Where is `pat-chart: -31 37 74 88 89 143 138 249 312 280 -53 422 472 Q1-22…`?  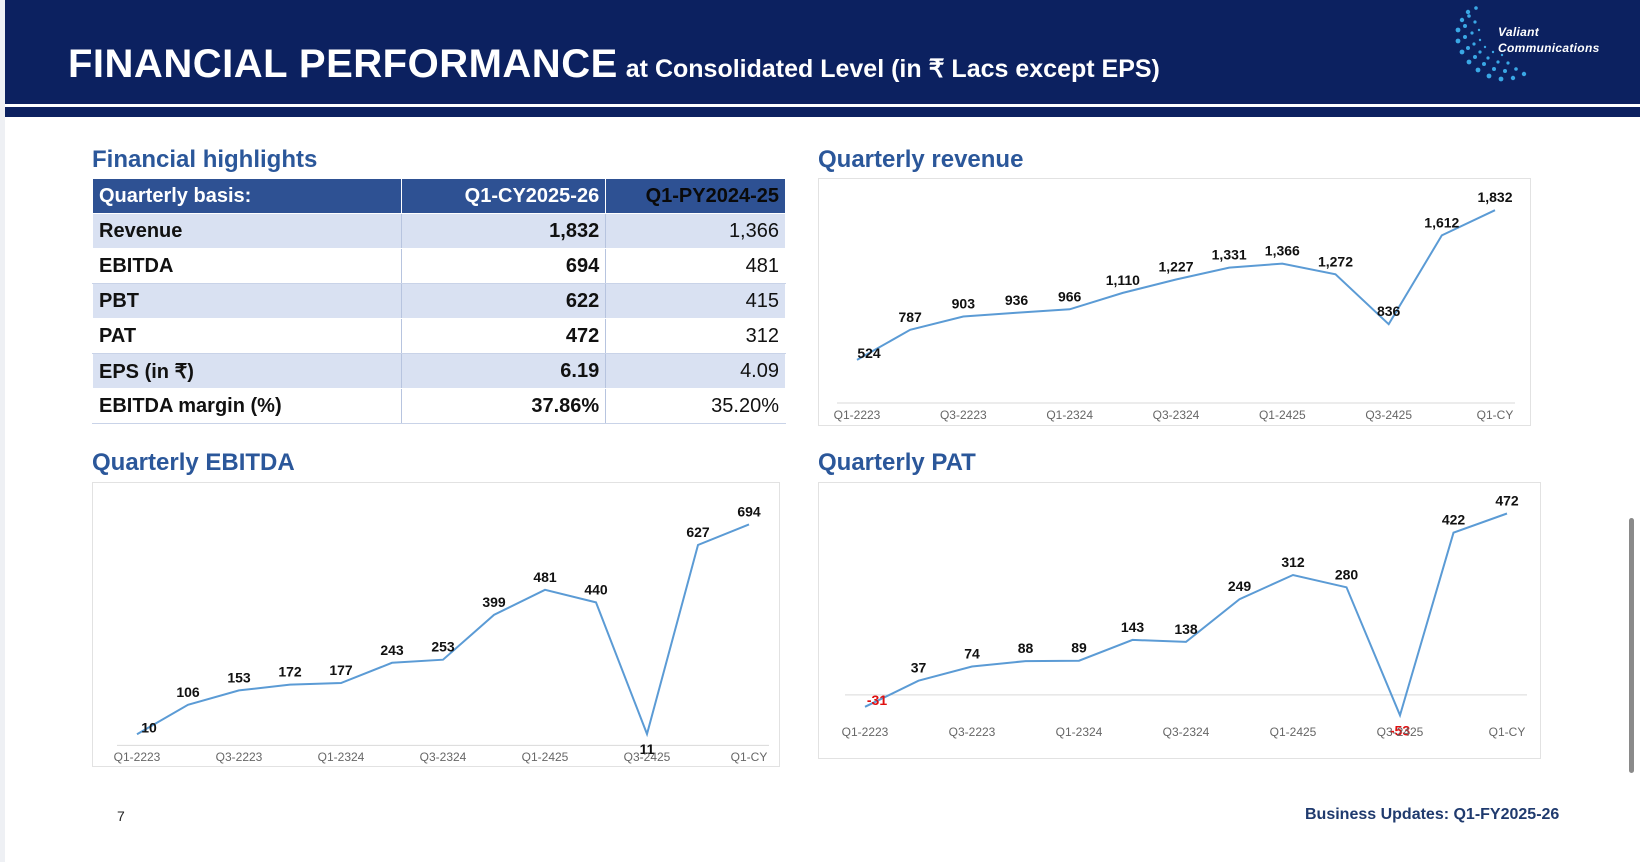 pat-chart: -31 37 74 88 89 143 138 249 312 280 -53 422 472 Q1-22… is located at coordinates (1184, 615).